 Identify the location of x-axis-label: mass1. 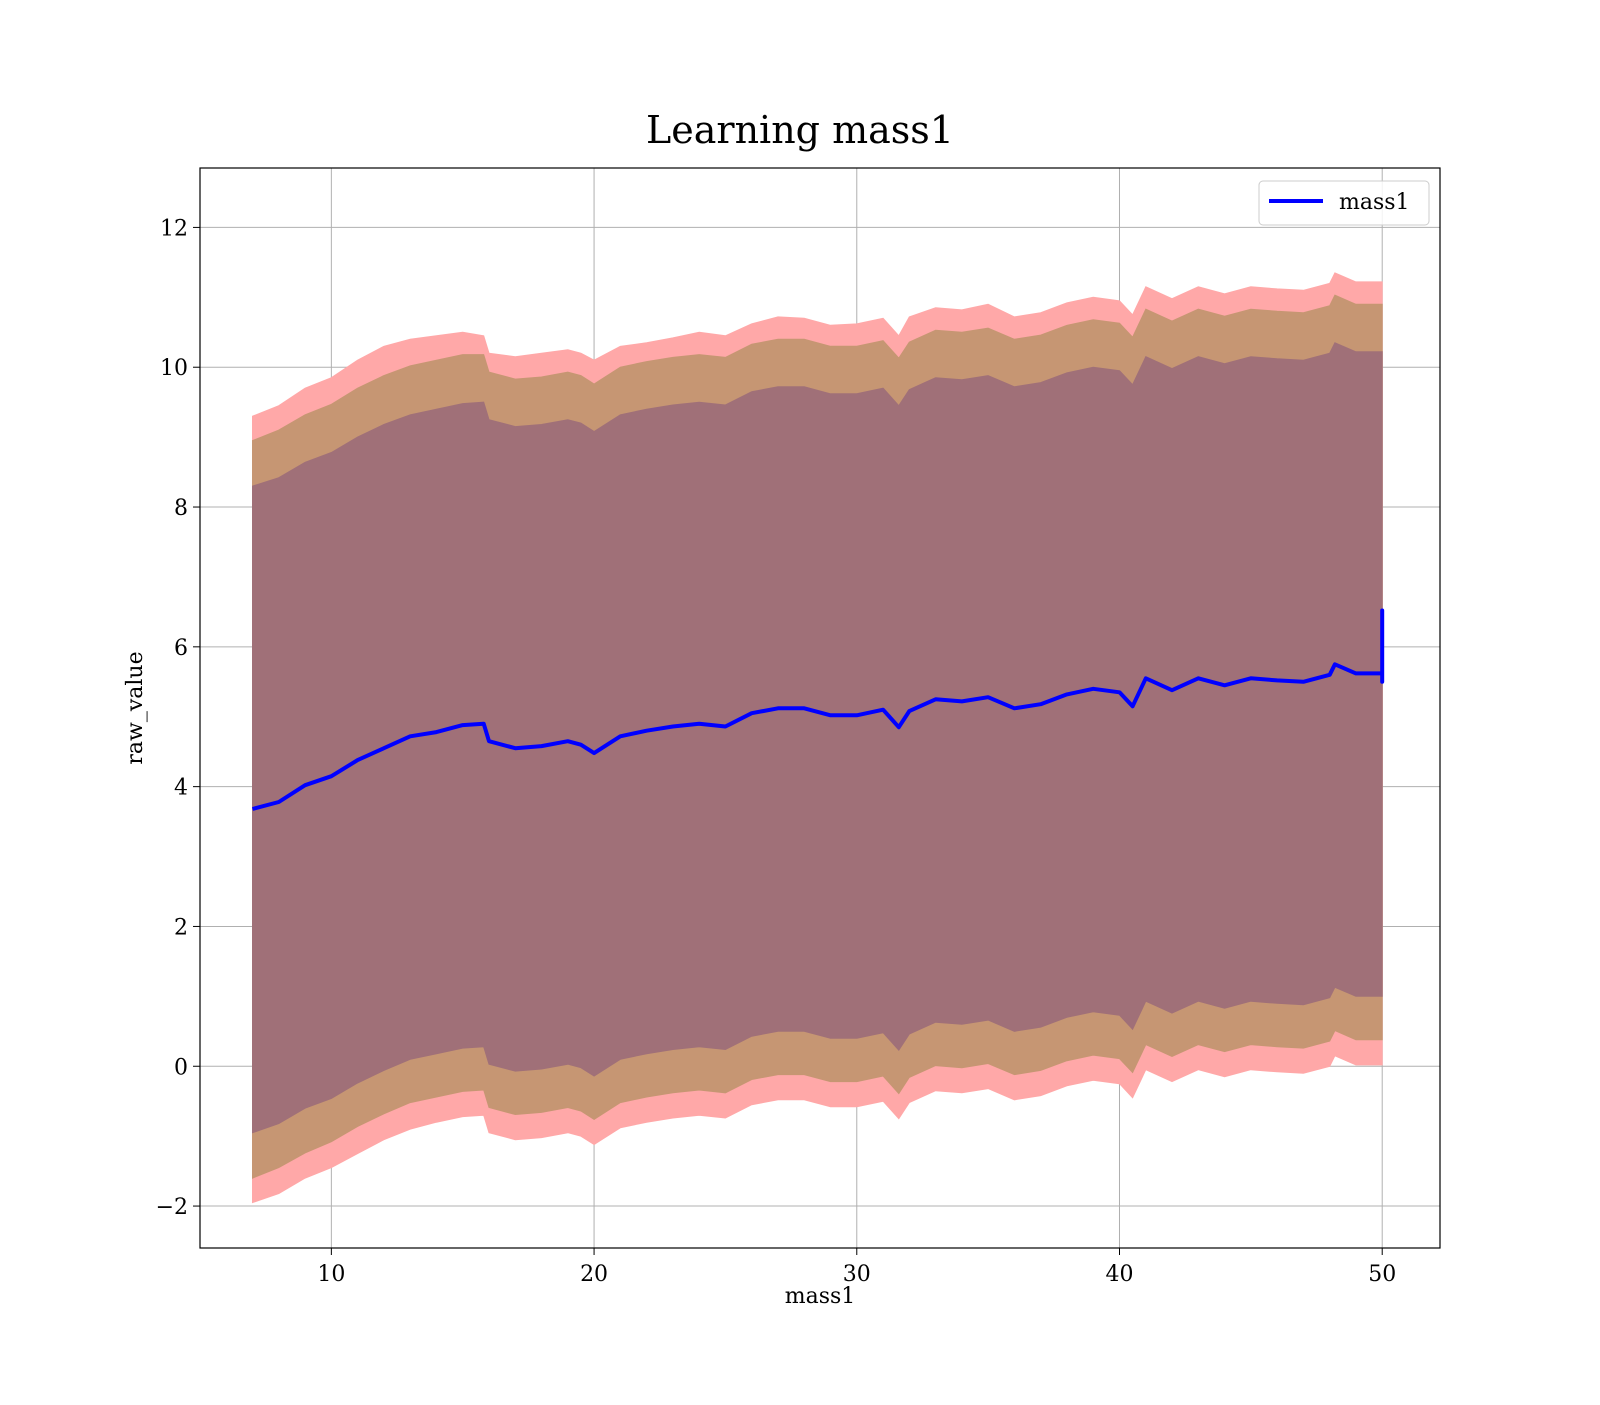
(820, 1296).